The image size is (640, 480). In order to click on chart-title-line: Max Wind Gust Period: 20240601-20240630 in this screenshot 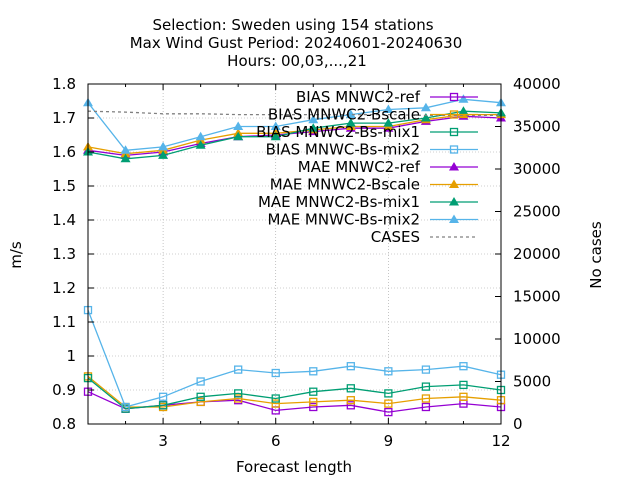, I will do `click(296, 43)`.